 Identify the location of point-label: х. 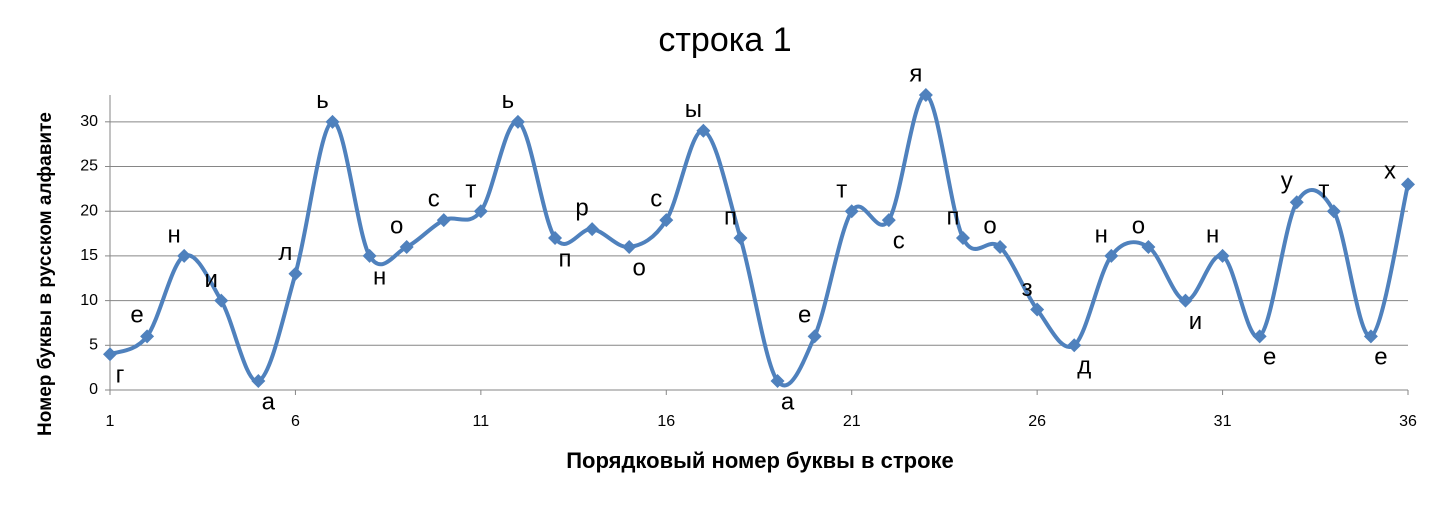
(1390, 171).